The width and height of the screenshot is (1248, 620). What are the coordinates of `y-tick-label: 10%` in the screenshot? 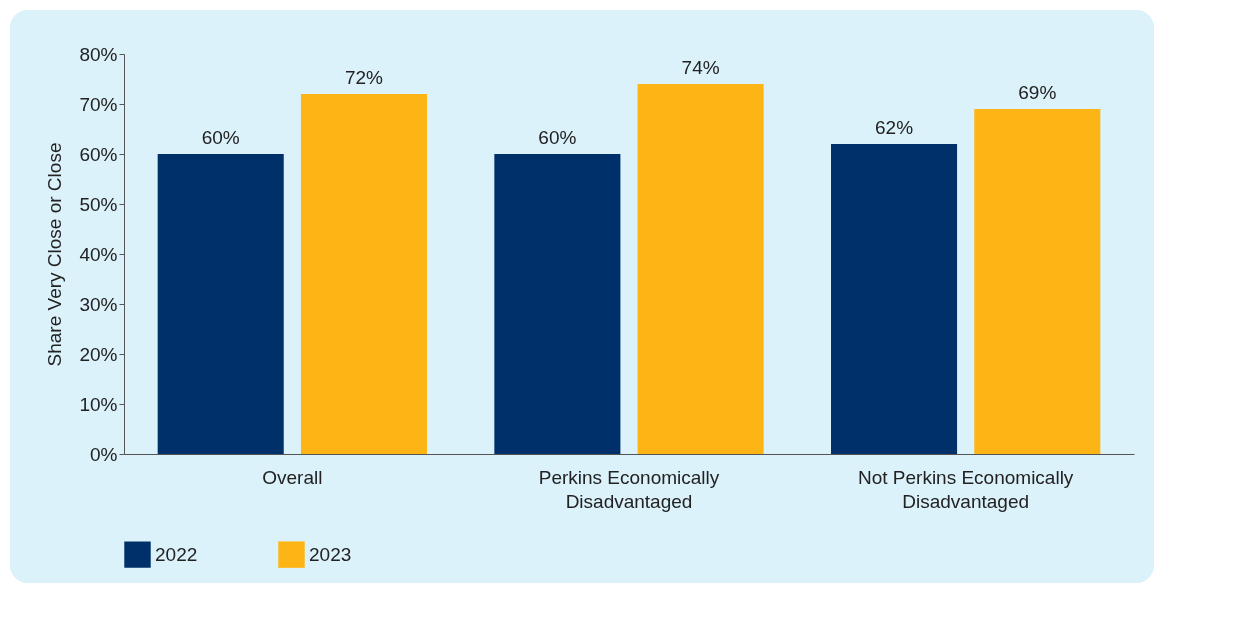 It's located at (98, 404).